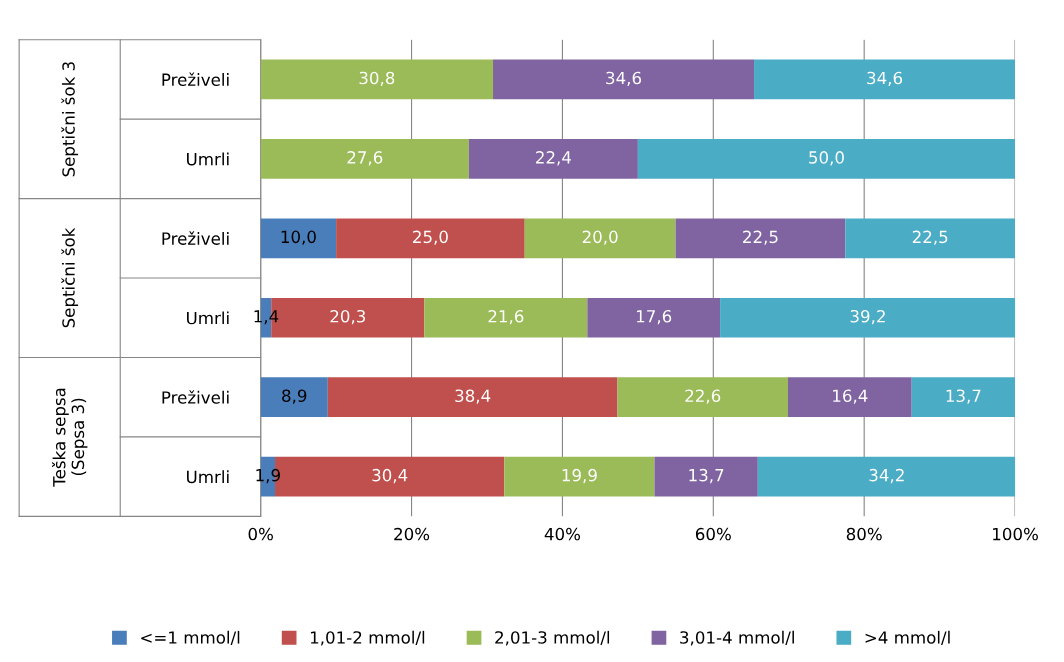 Image resolution: width=1064 pixels, height=662 pixels. What do you see at coordinates (260, 534) in the screenshot?
I see `x-tick-label: 0%` at bounding box center [260, 534].